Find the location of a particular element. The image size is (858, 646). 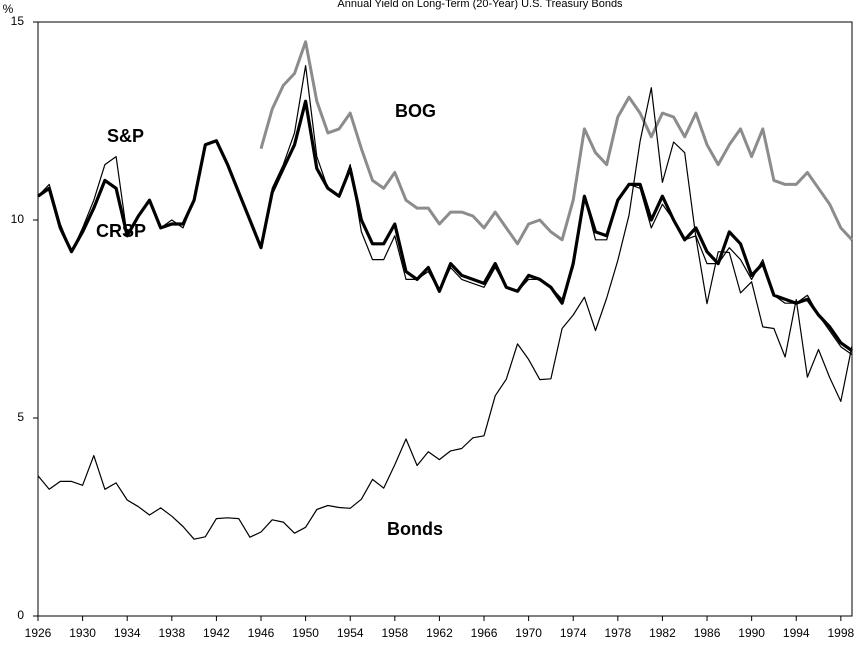

x-tick-label: 1982 is located at coordinates (662, 633).